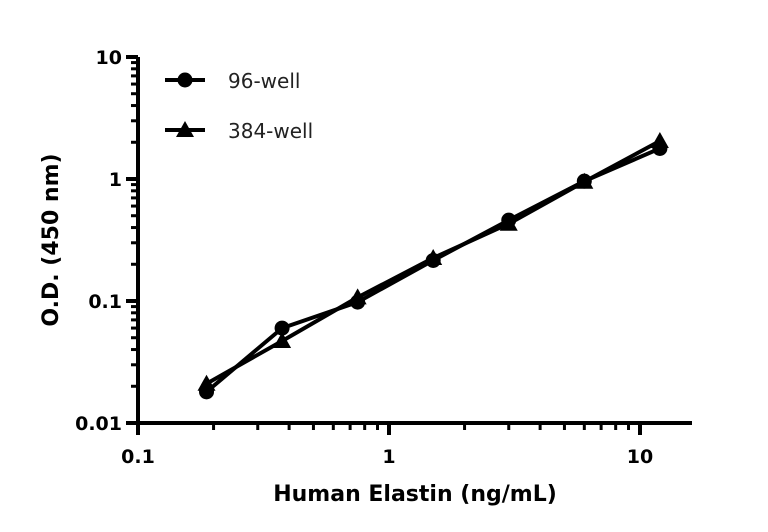 The width and height of the screenshot is (768, 532). I want to click on y-tick-label: 1, so click(115, 180).